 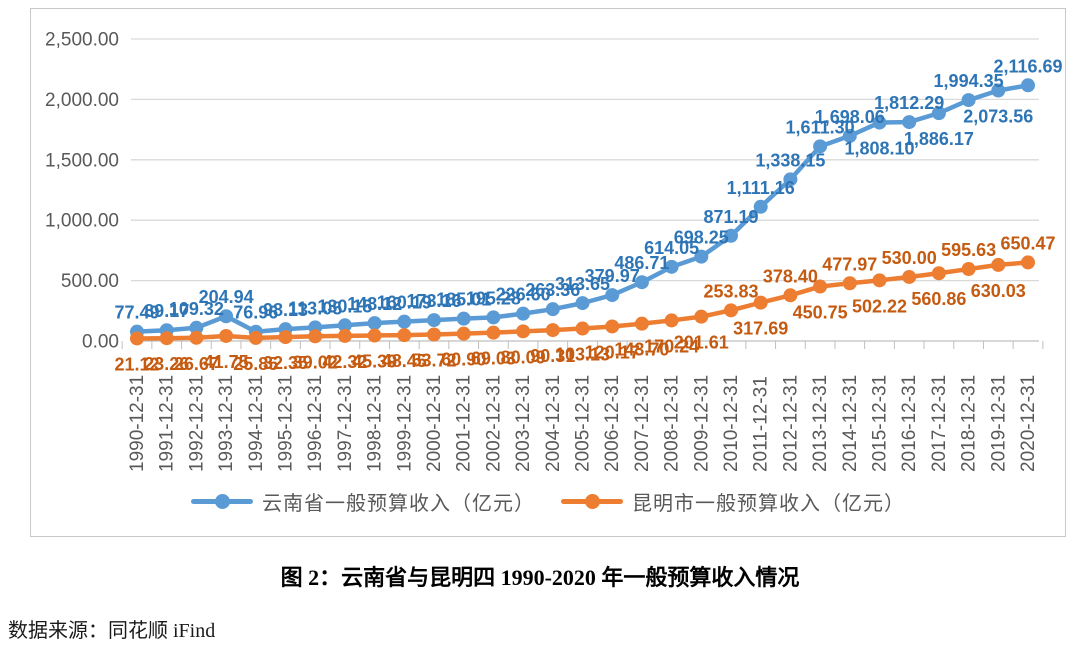 I want to click on data-label: 23.26, so click(x=166, y=364).